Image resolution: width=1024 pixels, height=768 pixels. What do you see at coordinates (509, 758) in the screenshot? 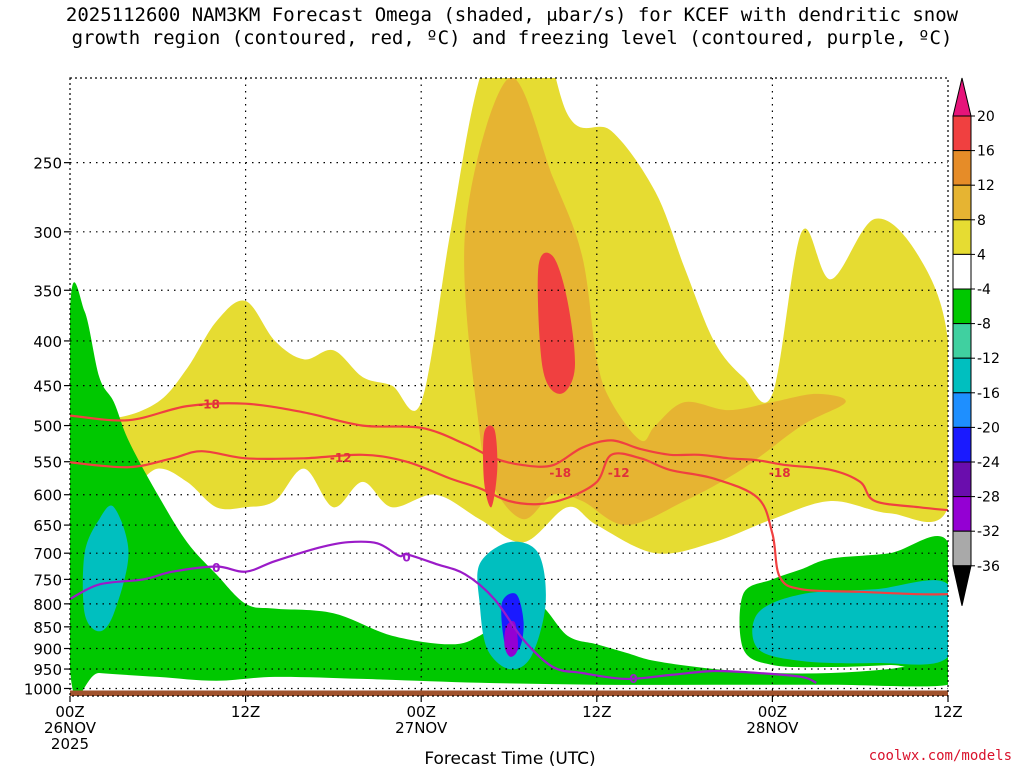
I see `x-axis-label: Forecast Time (UTC)` at bounding box center [509, 758].